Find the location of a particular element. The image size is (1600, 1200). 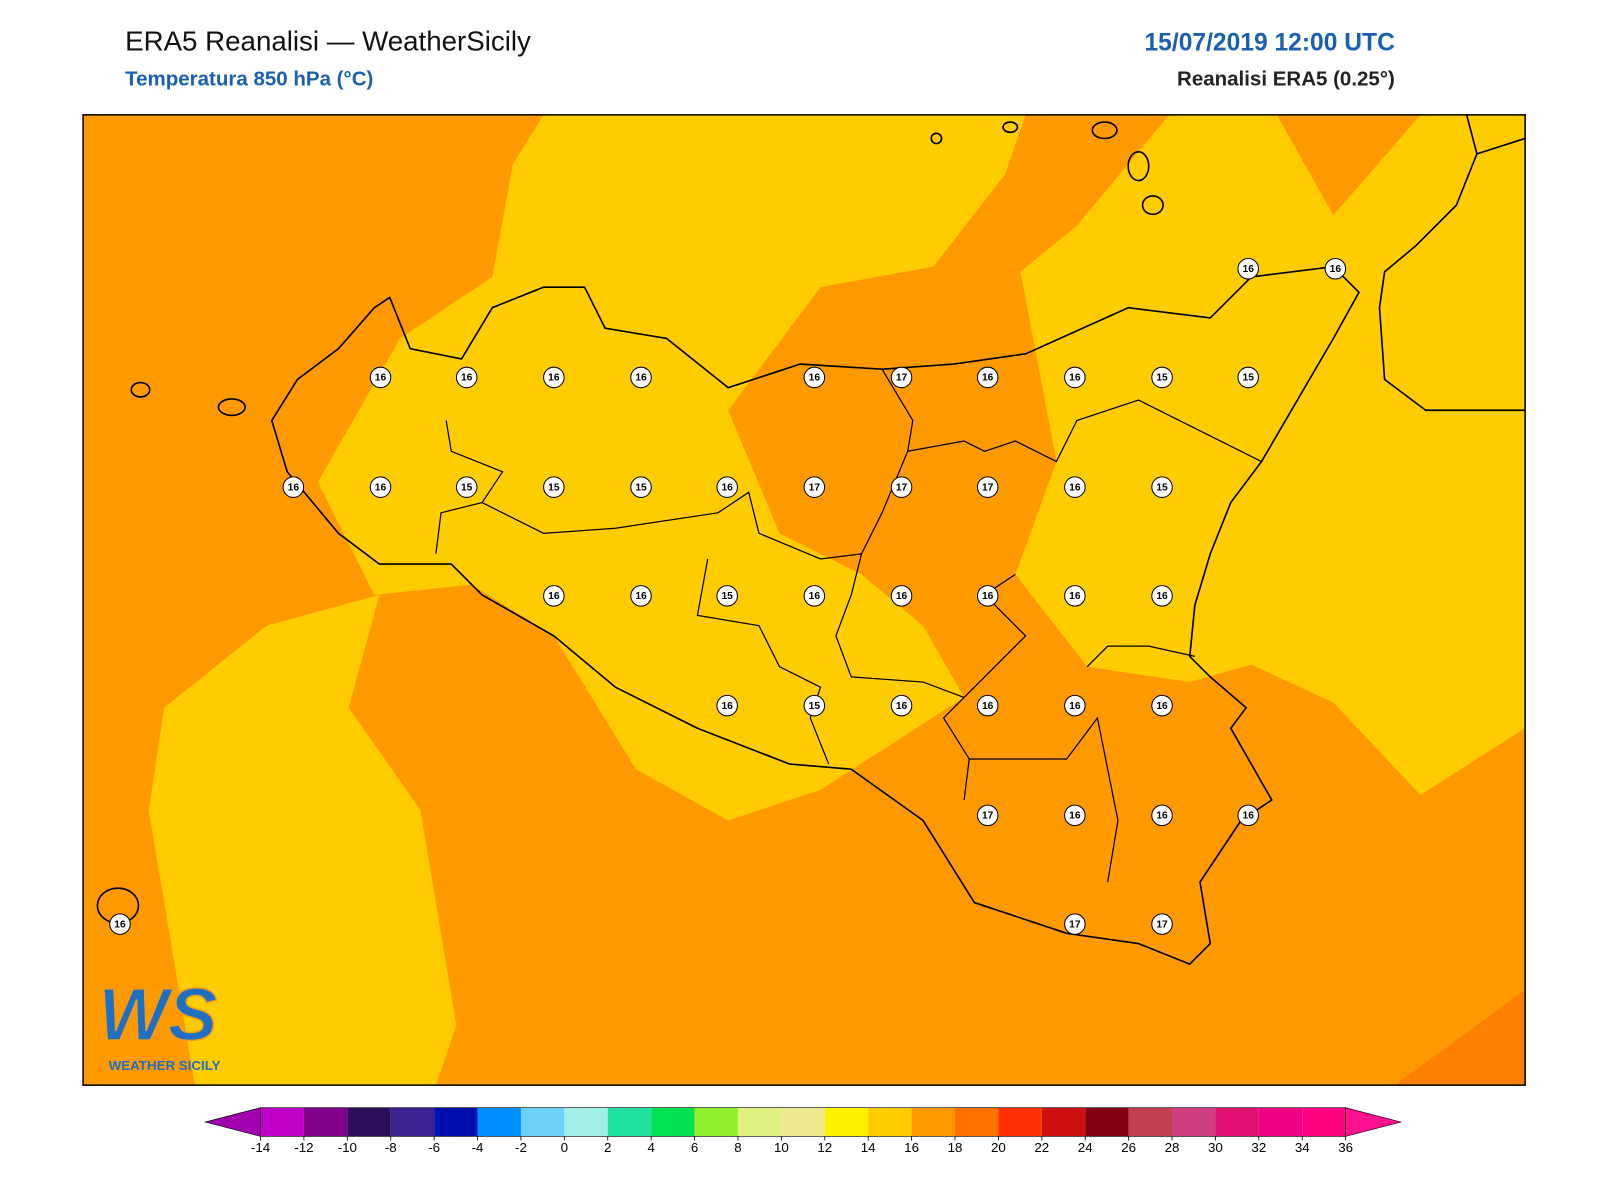

colorbar-tick-label: -14 is located at coordinates (261, 1147).